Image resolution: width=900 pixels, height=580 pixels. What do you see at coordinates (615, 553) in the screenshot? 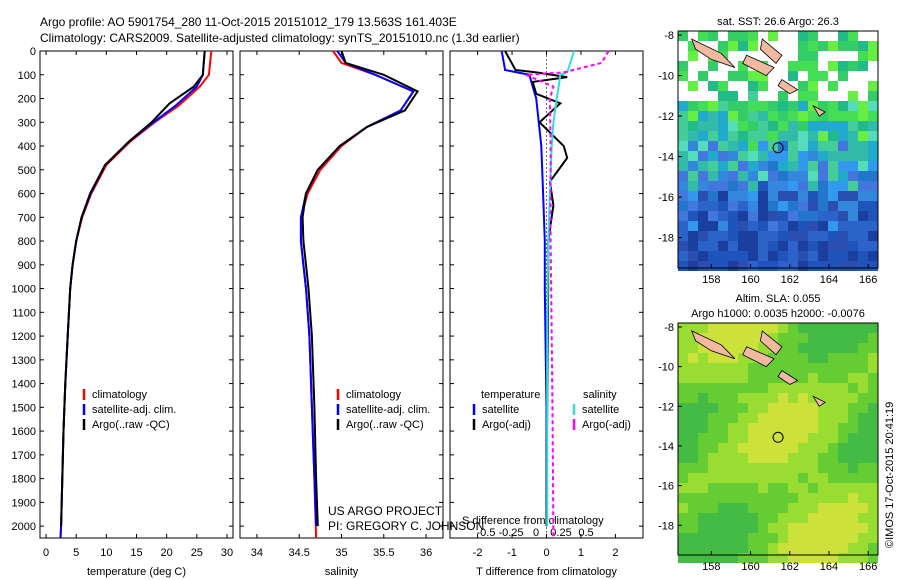
I see `x-tick-label: 2` at bounding box center [615, 553].